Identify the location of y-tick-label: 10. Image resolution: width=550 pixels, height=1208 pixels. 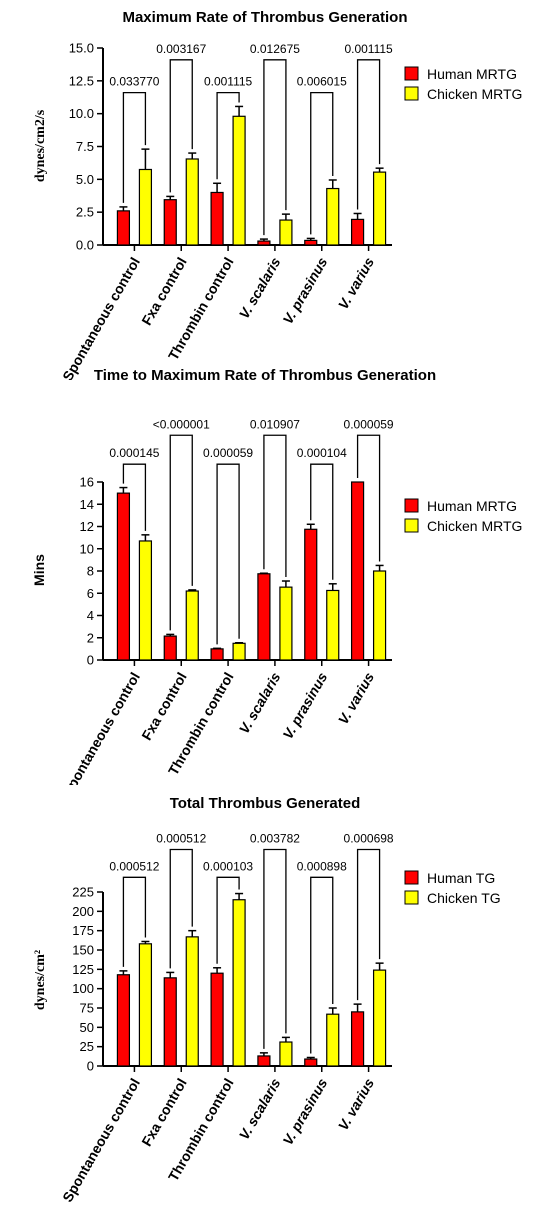
(87, 548).